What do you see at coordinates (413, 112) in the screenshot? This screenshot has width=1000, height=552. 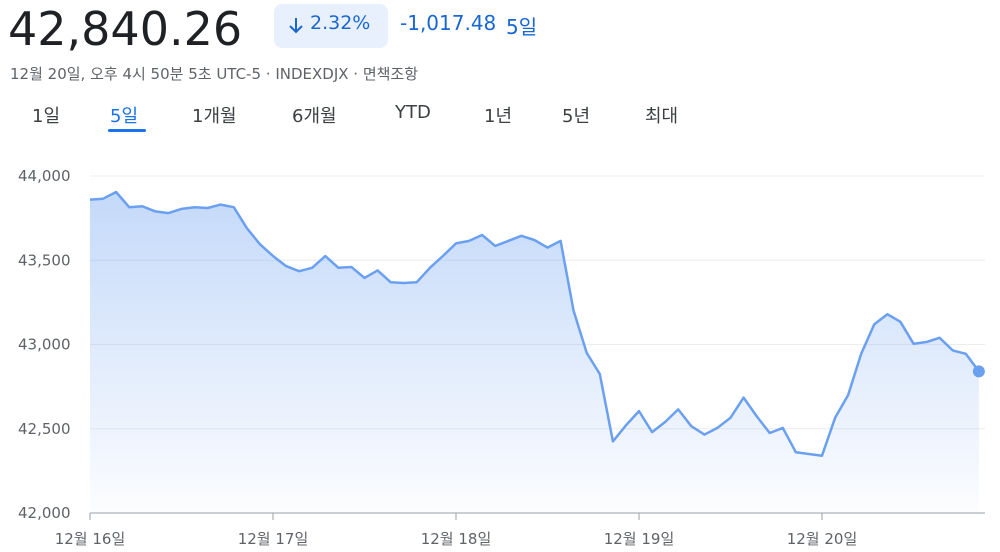 I see `tab: YTD` at bounding box center [413, 112].